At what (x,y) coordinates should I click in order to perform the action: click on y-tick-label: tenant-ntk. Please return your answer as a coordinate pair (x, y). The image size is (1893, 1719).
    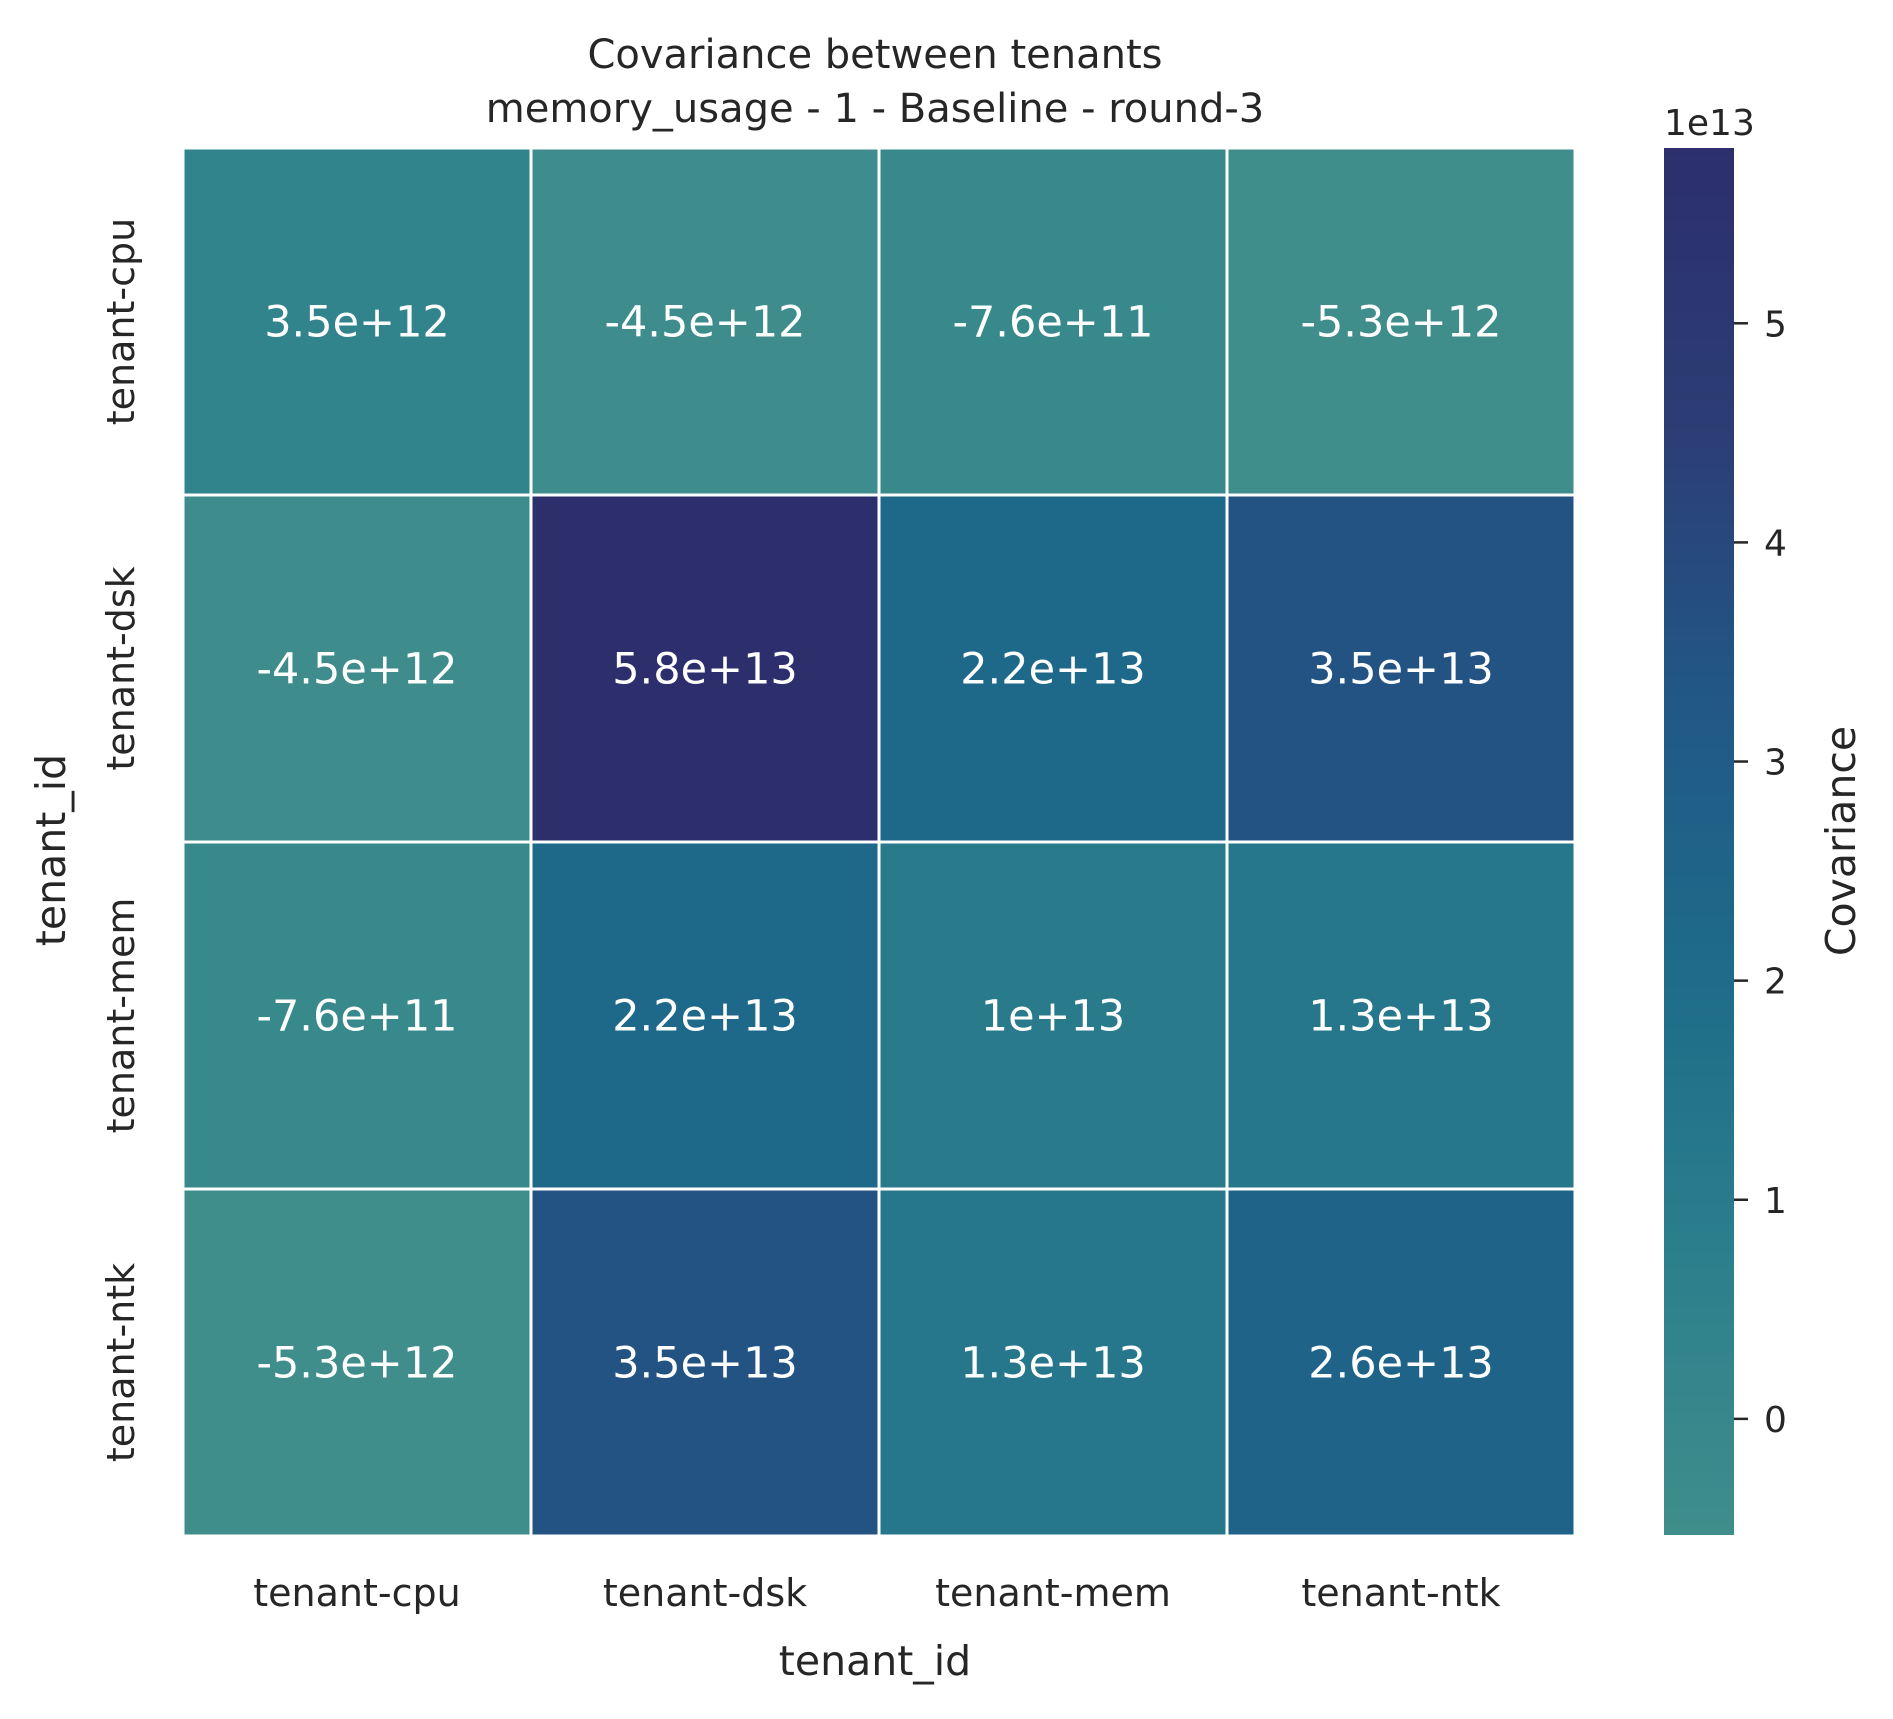
    Looking at the image, I should click on (121, 1362).